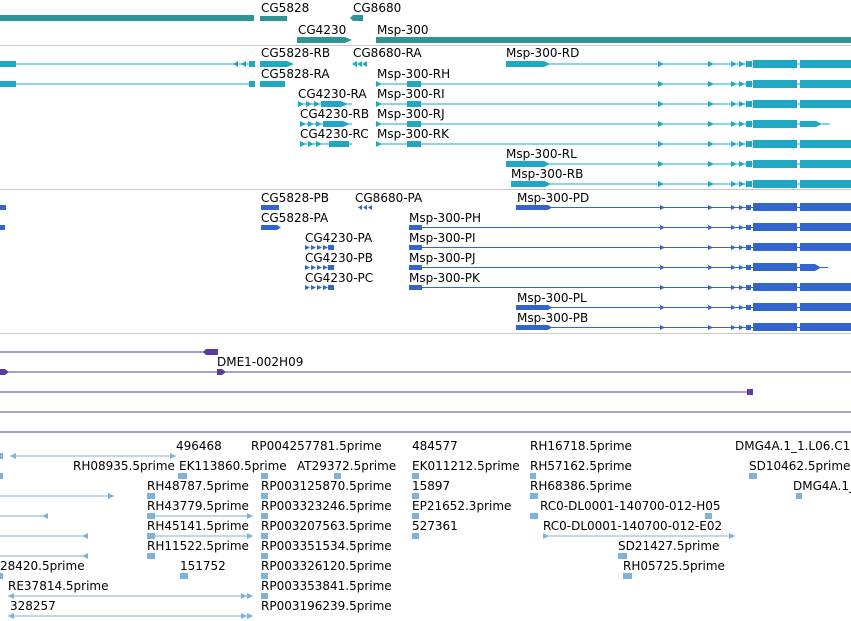 The image size is (851, 621). Describe the element at coordinates (674, 566) in the screenshot. I see `est-label: RH05725.5prime` at that location.